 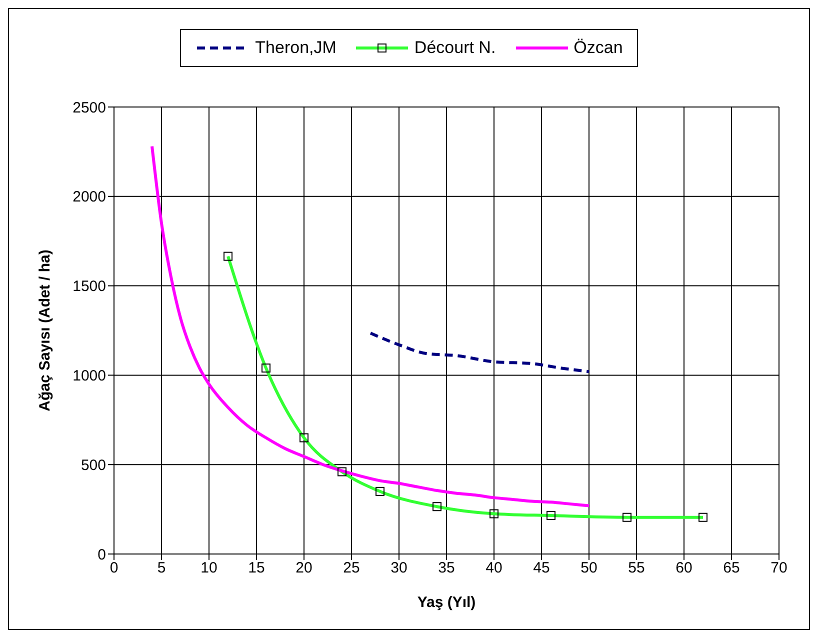 What do you see at coordinates (89, 197) in the screenshot?
I see `y-tick-label: 2000` at bounding box center [89, 197].